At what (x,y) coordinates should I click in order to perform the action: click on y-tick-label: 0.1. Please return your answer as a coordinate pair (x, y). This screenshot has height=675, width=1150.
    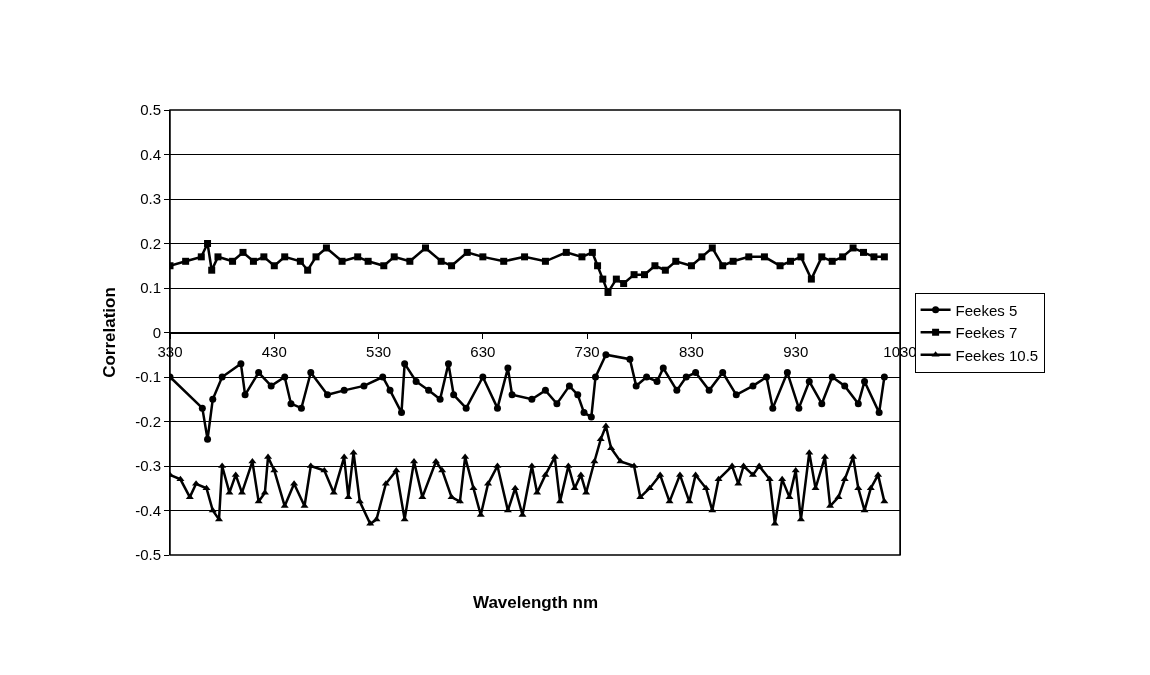
    Looking at the image, I should click on (150, 288).